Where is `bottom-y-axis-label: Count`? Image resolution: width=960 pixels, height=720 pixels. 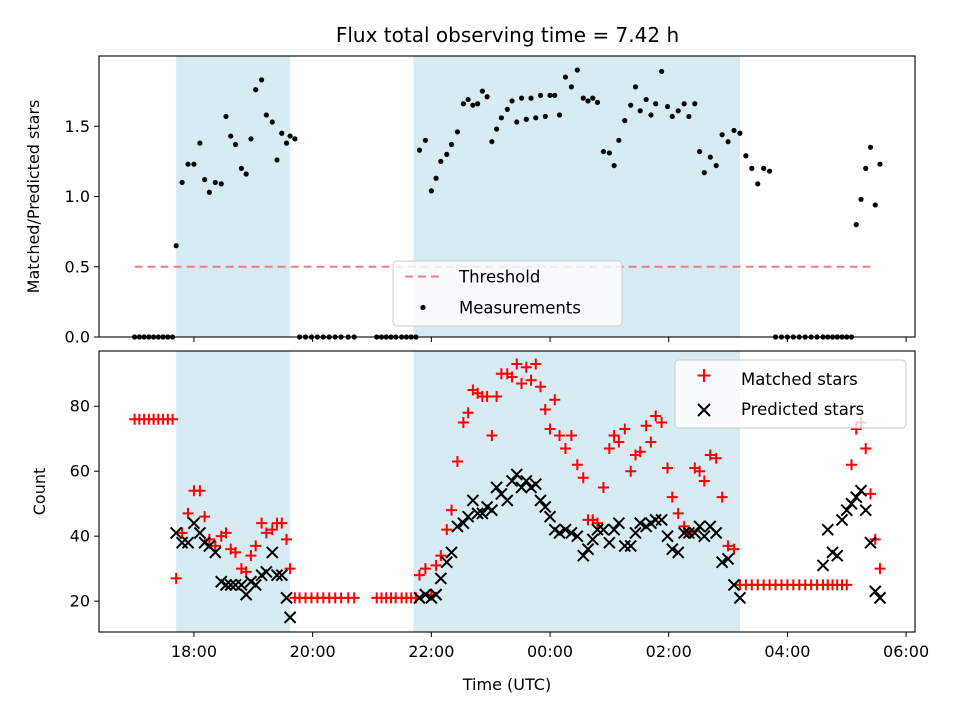 bottom-y-axis-label: Count is located at coordinates (39, 492).